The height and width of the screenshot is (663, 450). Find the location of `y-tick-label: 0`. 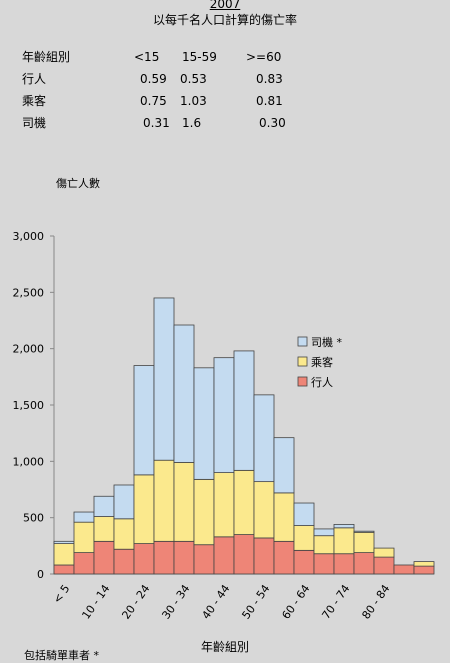

y-tick-label: 0 is located at coordinates (40, 574).